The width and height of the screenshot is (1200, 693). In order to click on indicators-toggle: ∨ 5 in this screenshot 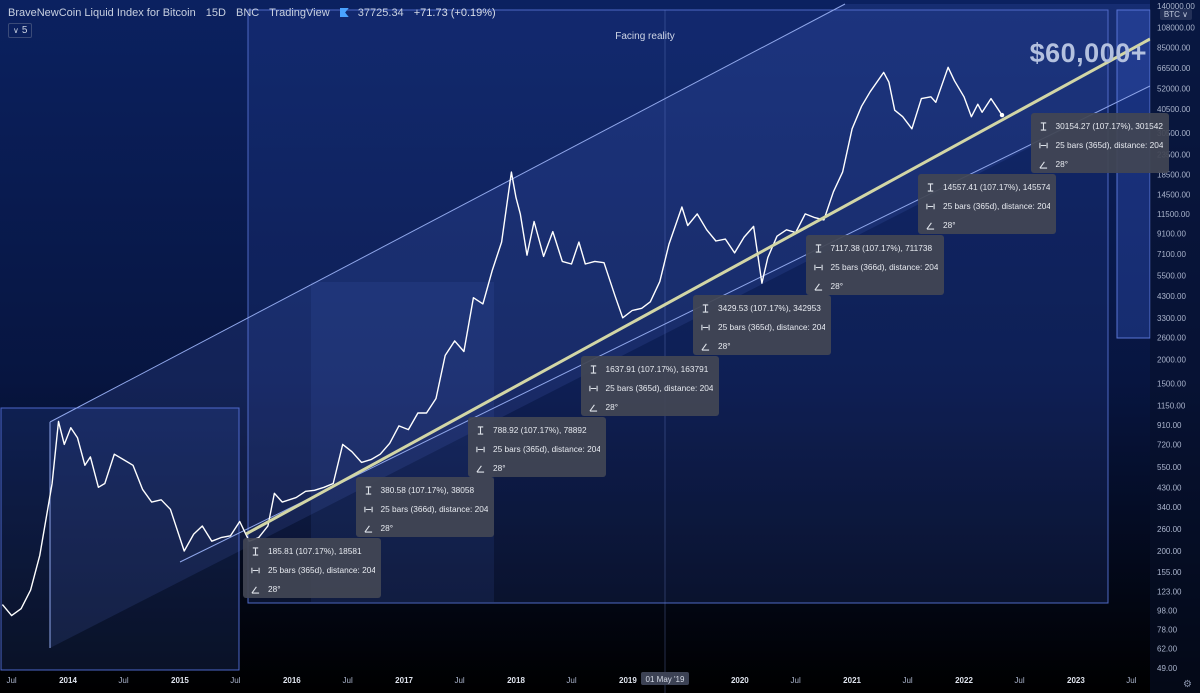, I will do `click(20, 30)`.